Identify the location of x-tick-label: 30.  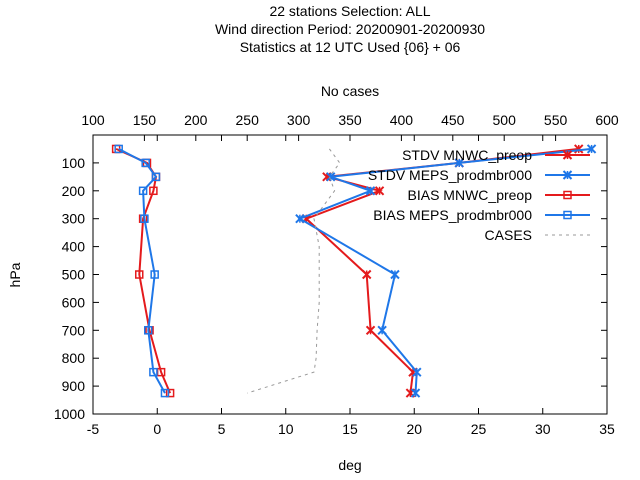
(543, 429).